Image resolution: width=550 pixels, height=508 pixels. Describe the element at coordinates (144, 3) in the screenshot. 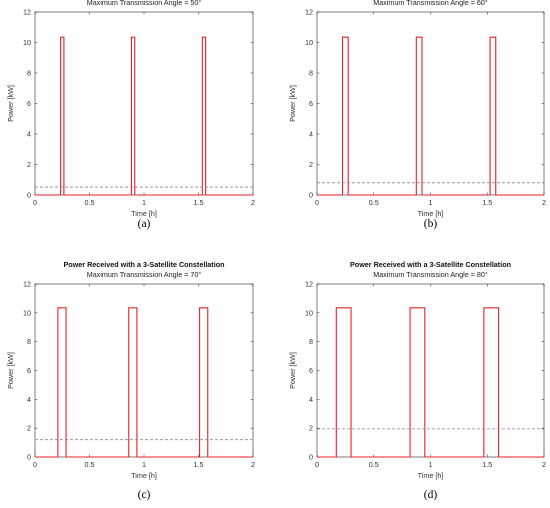

I see `chart-subtitle: Maximum Transmission Angle = 50°` at that location.